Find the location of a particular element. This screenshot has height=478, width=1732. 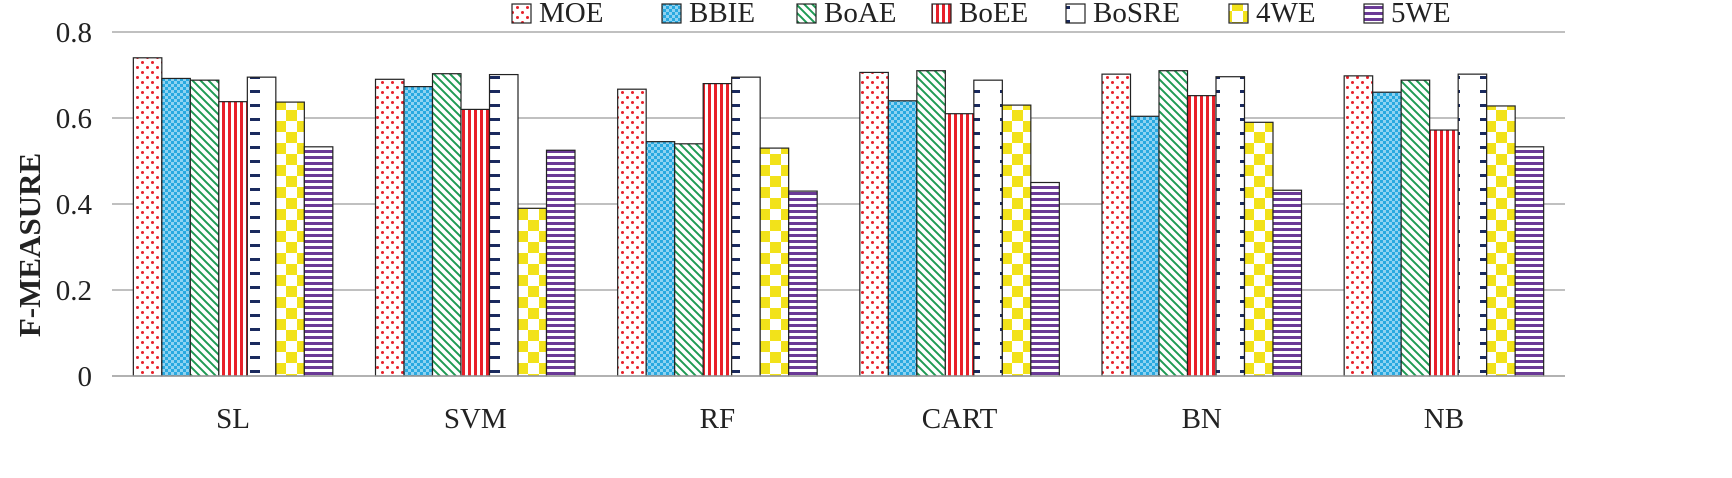

bar-5we-sl is located at coordinates (318, 261).